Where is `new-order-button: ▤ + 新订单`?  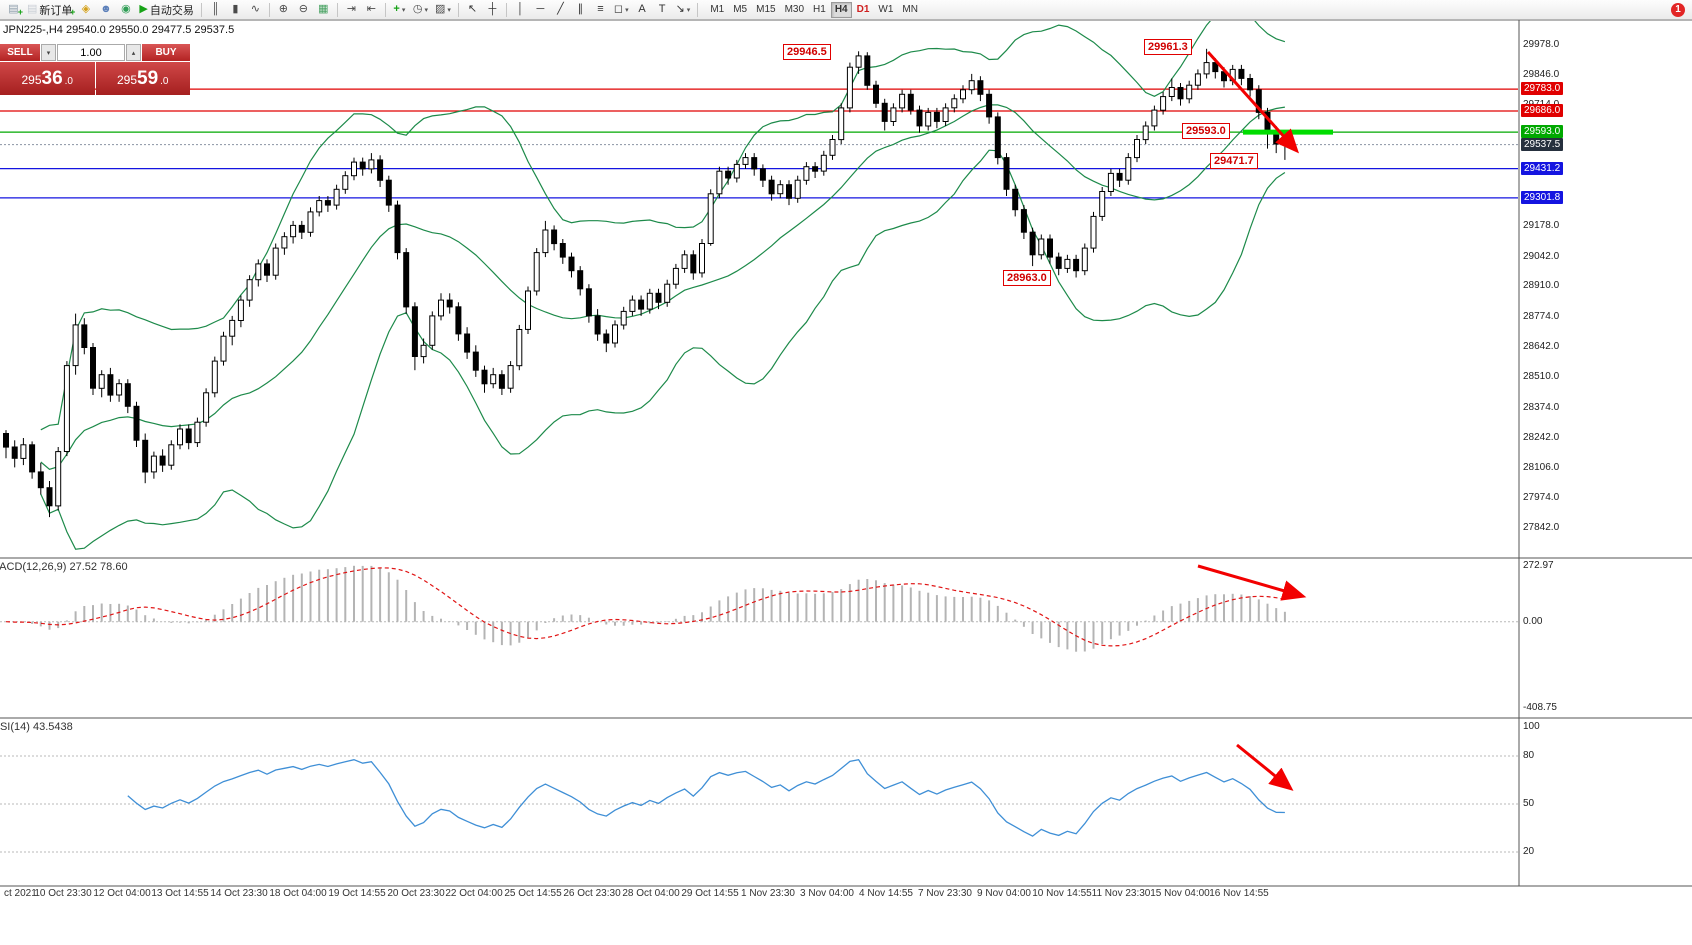 new-order-button: ▤ + 新订单 is located at coordinates (49, 9).